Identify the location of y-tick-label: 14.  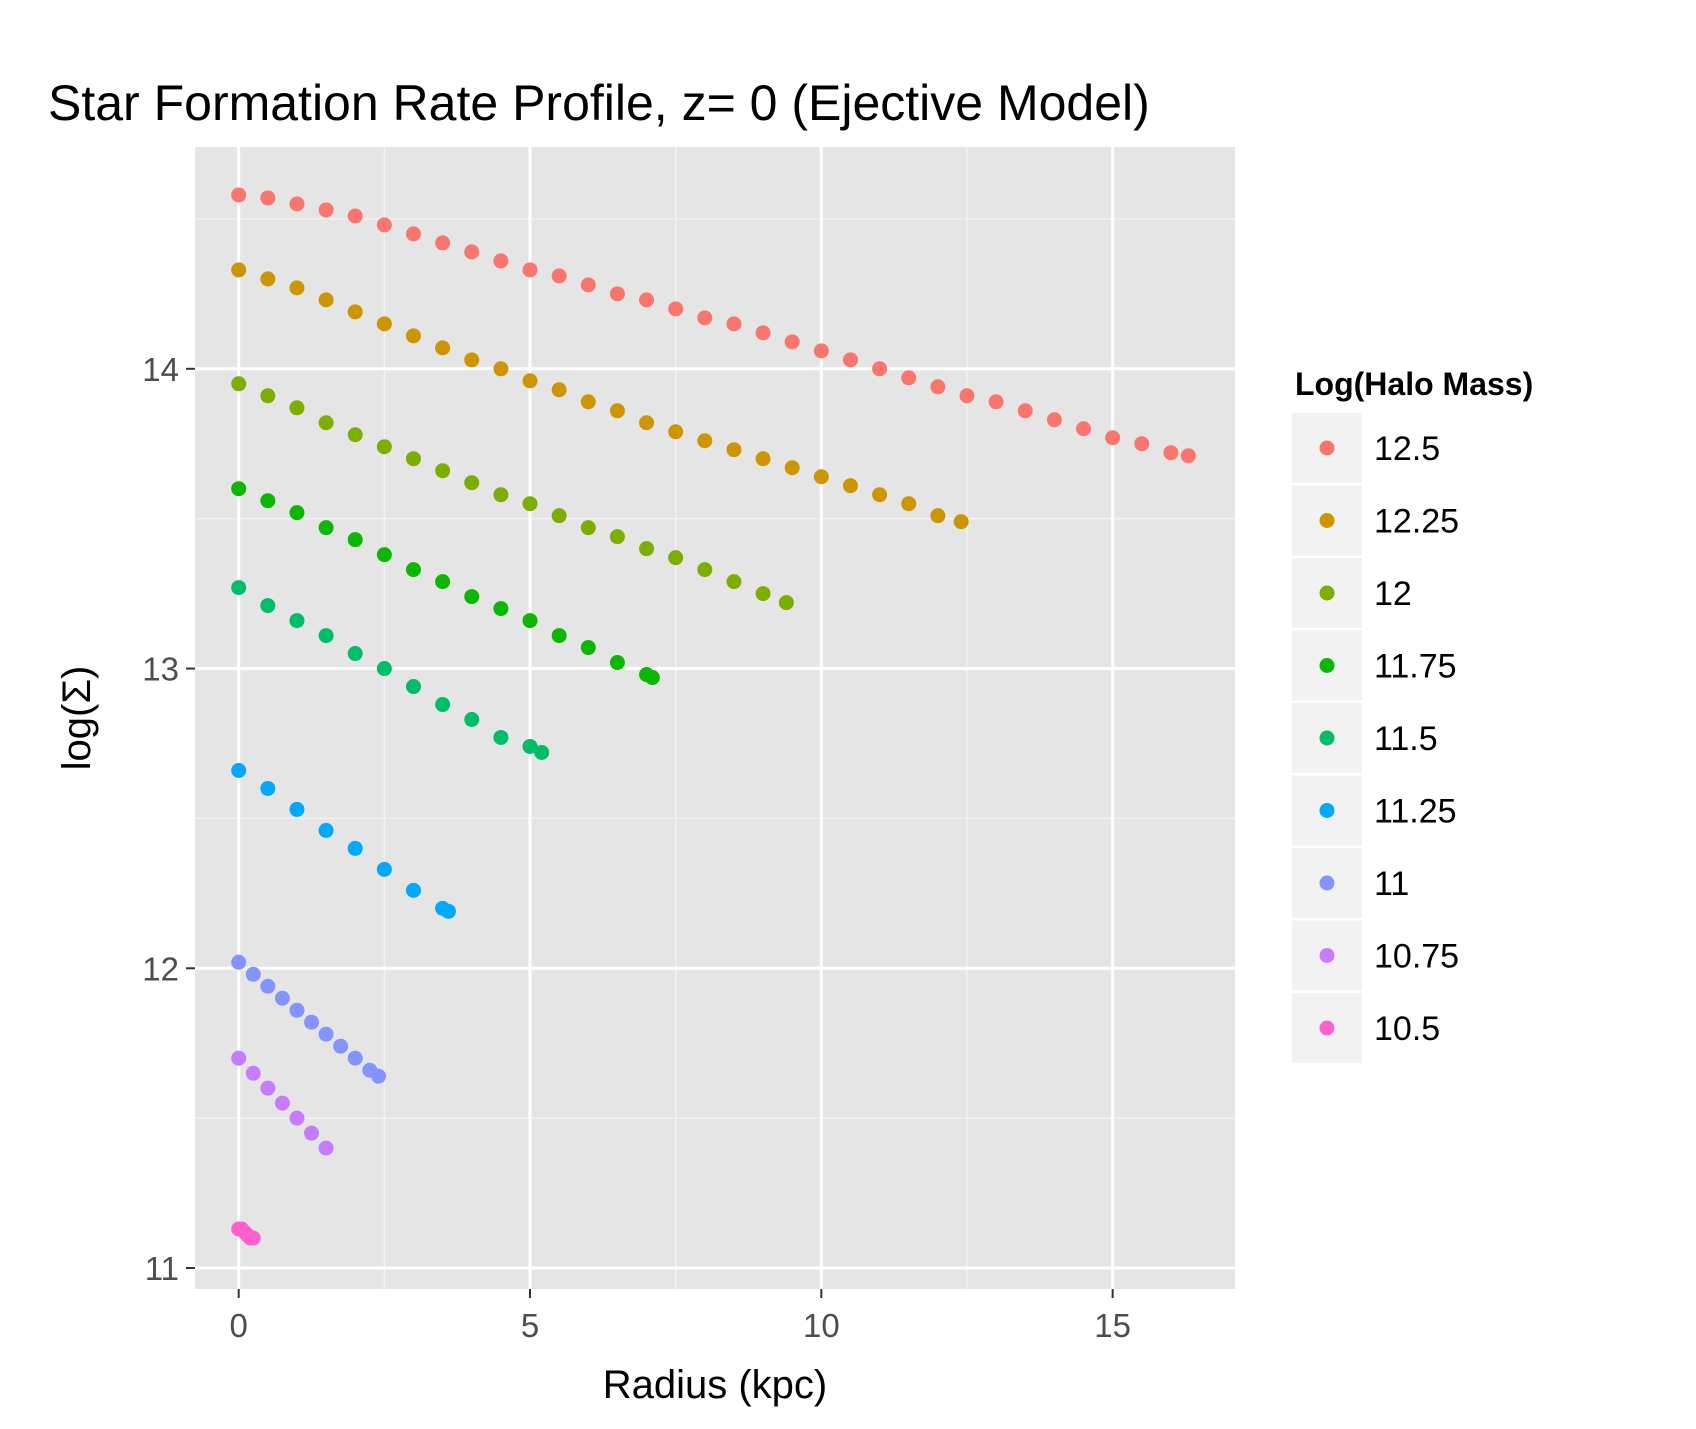
(160, 369).